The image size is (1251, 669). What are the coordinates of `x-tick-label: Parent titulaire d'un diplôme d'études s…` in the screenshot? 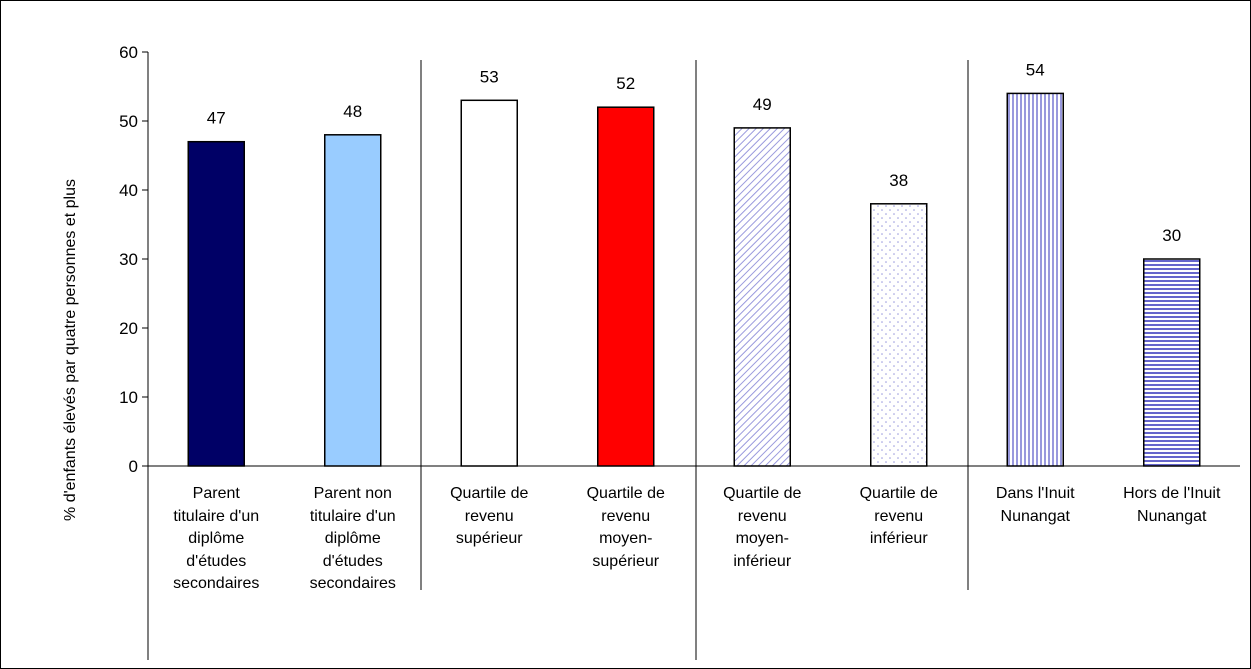 It's located at (216, 538).